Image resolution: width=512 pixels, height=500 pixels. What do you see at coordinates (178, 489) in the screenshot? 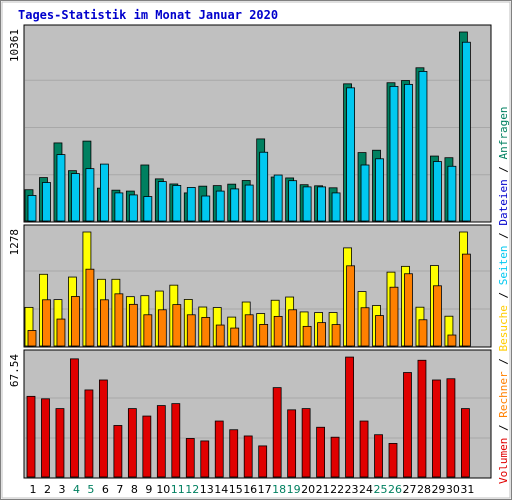
I see `x-tick-label-day-11: 11` at bounding box center [178, 489].